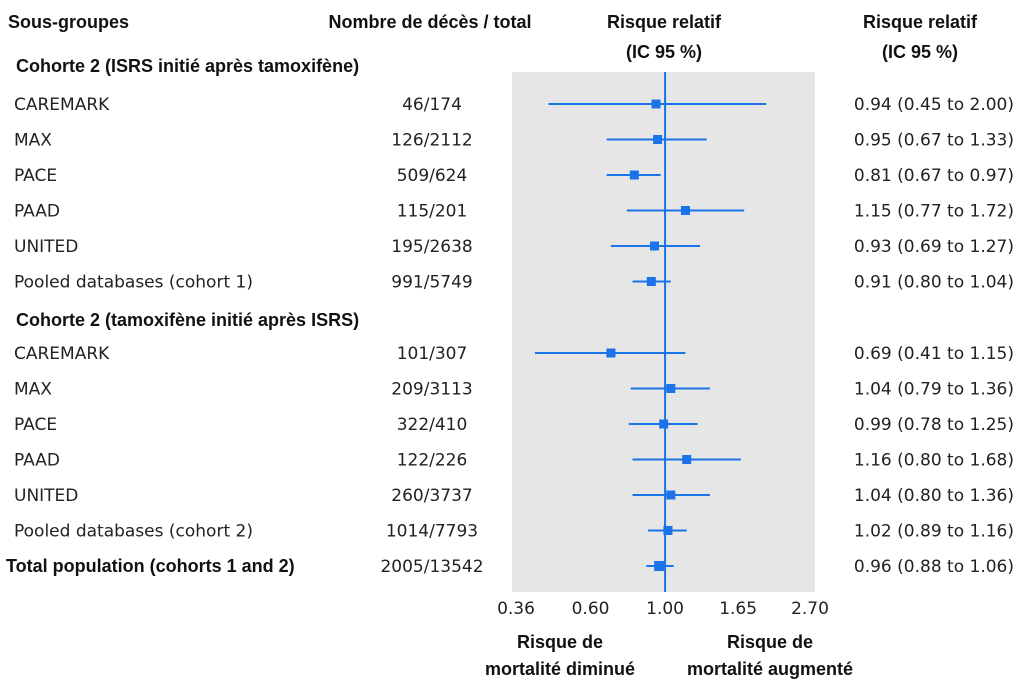 Image resolution: width=1019 pixels, height=692 pixels. I want to click on row-label: Pooled databases (cohort 2), so click(133, 532).